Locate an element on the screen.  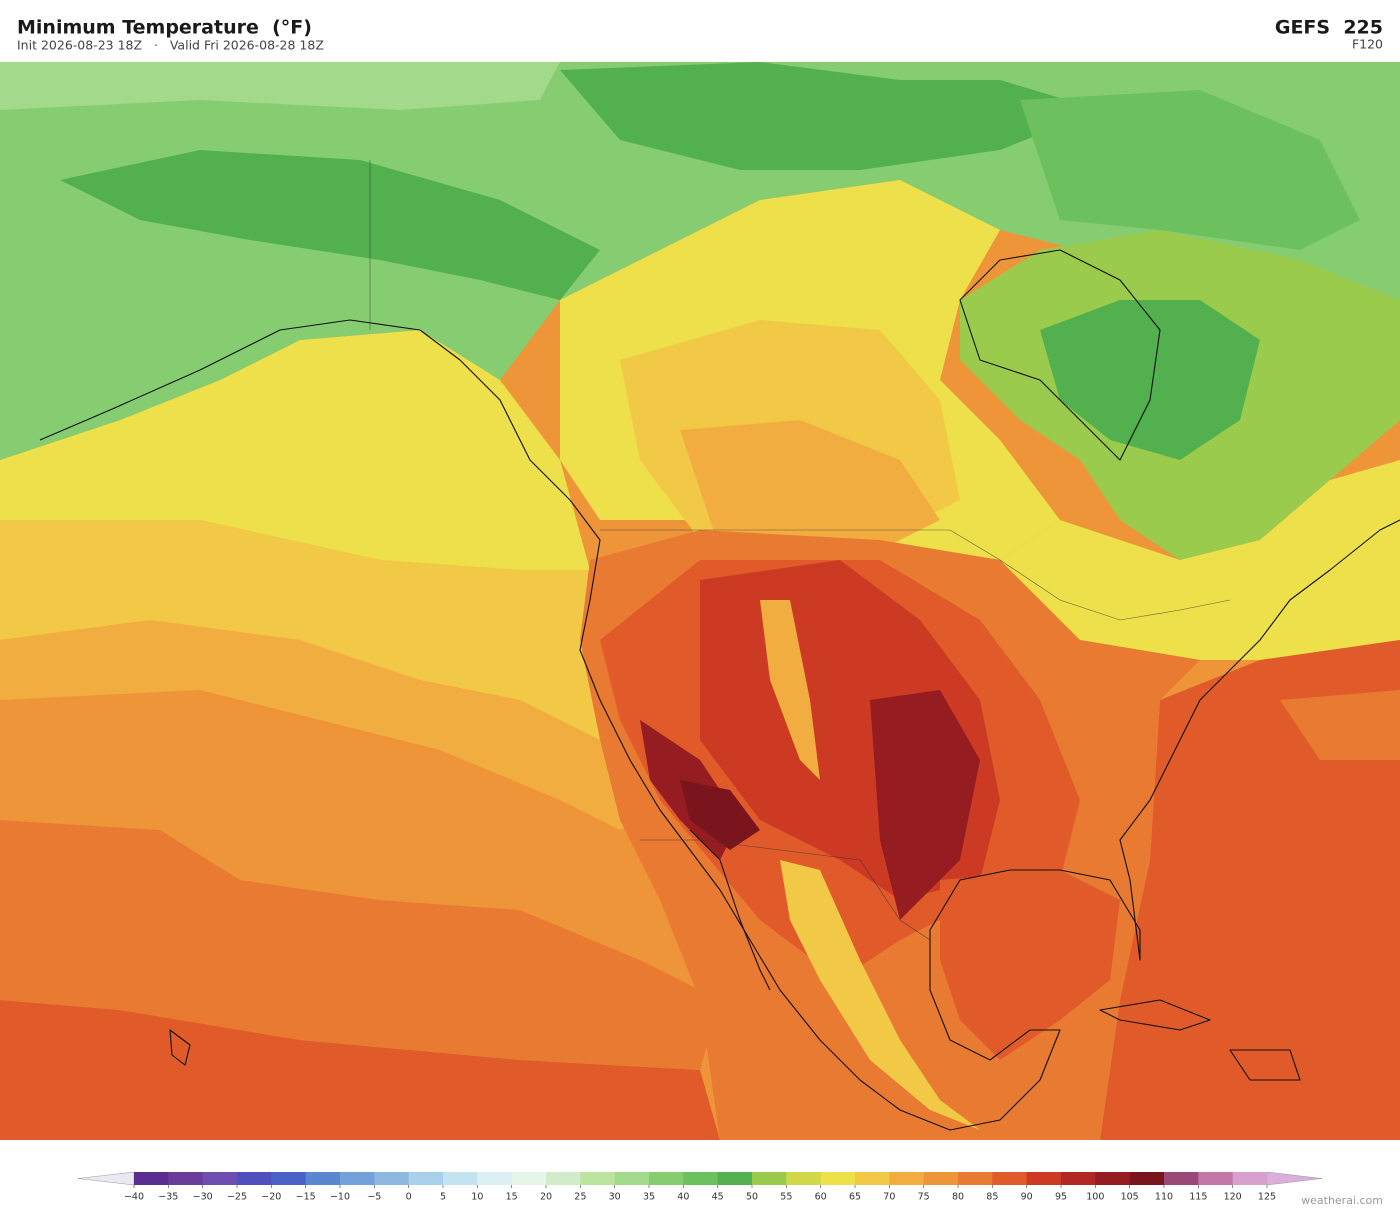
watermark: weatherai.com is located at coordinates (1342, 1200).